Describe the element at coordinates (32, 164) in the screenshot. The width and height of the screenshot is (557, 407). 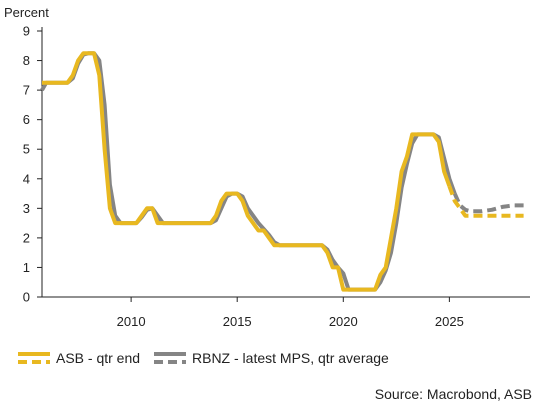
I see `y-axis-ticks: 0 1 2 3 4 5 6 7 8 9` at that location.